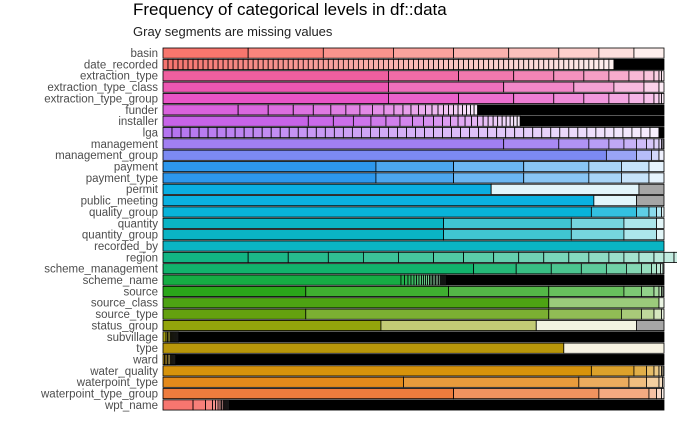 The width and height of the screenshot is (677, 421). Describe the element at coordinates (117, 383) in the screenshot. I see `y-tick-label: waterpoint_type` at that location.